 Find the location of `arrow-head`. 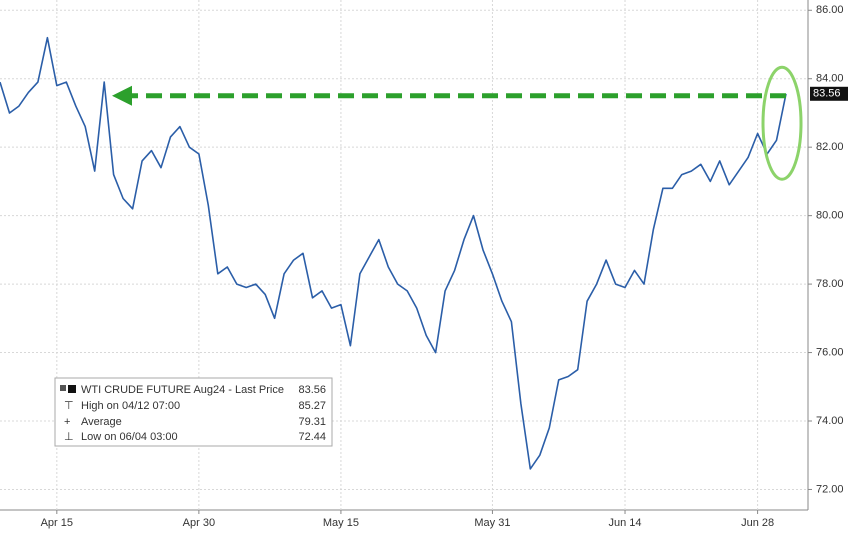

arrow-head is located at coordinates (122, 95).